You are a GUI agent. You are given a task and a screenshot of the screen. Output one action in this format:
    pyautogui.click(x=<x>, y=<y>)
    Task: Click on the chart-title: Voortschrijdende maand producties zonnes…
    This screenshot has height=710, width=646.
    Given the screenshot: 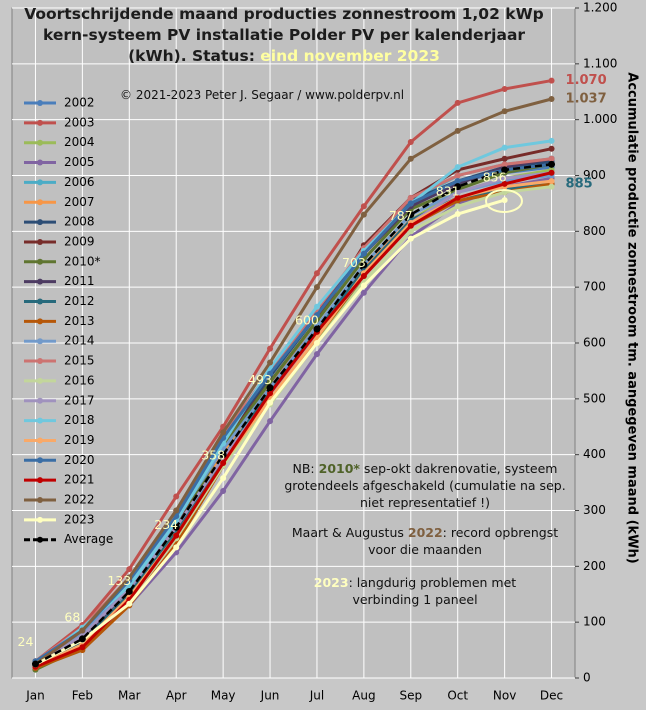 What is the action you would take?
    pyautogui.click(x=284, y=35)
    